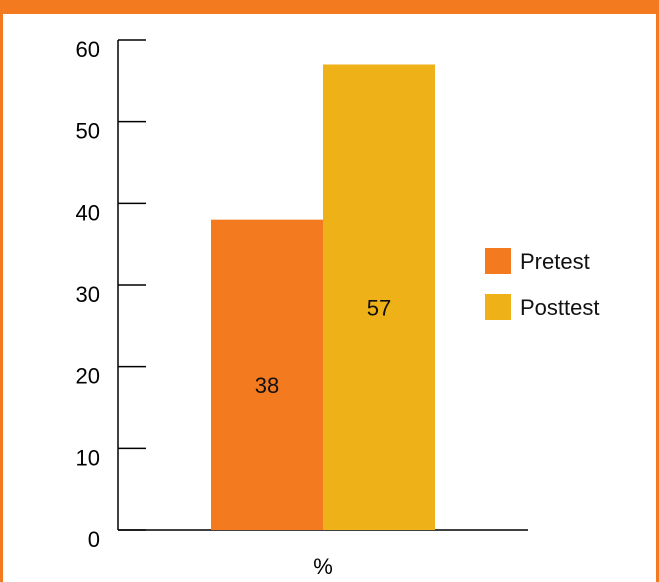  What do you see at coordinates (88, 131) in the screenshot?
I see `y-tick-label: 50` at bounding box center [88, 131].